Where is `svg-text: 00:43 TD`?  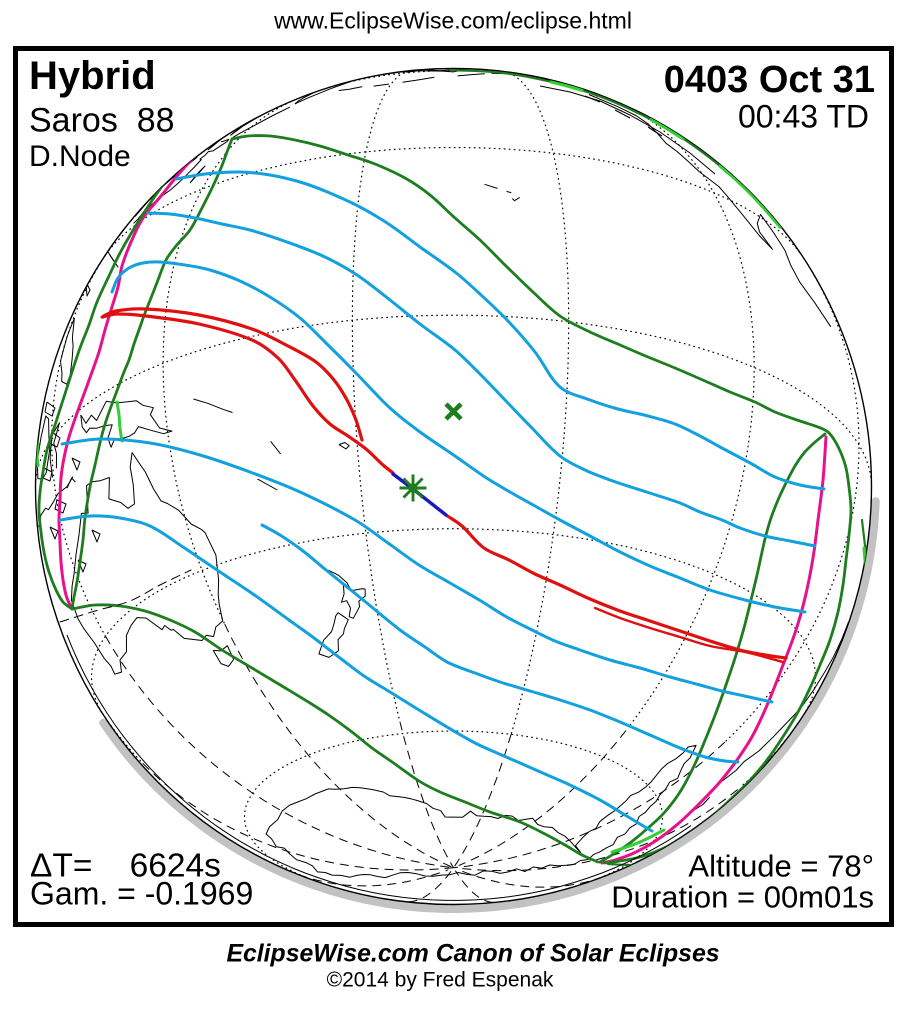
svg-text: 00:43 TD is located at coordinates (803, 117).